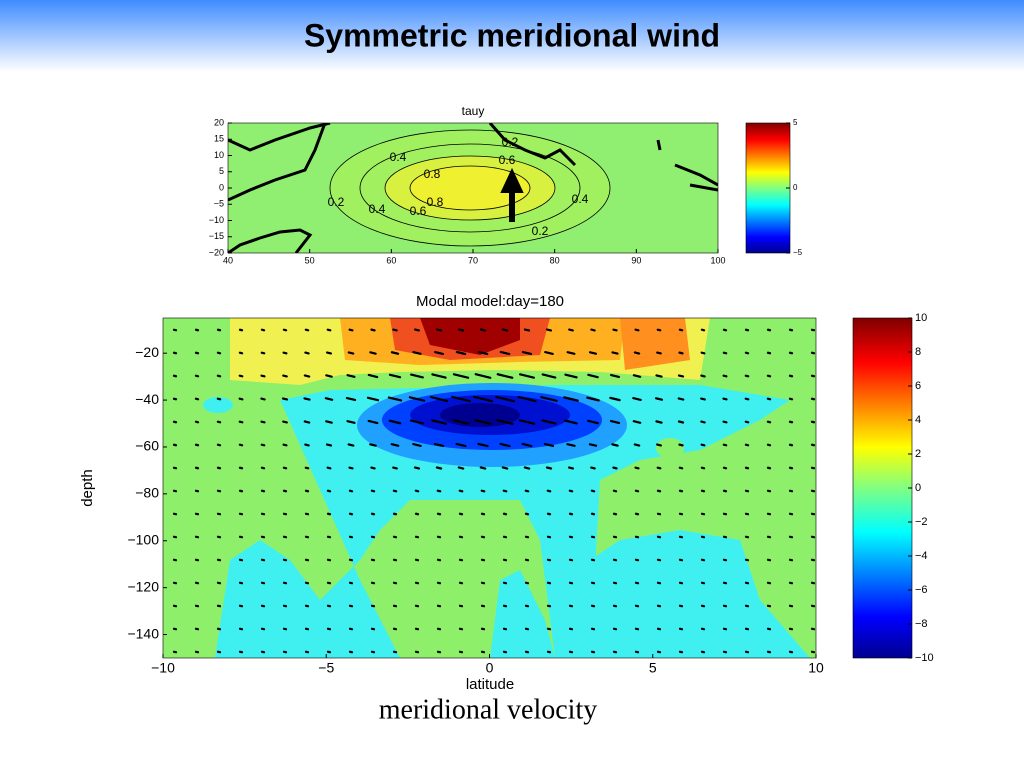 This screenshot has width=1024, height=768. What do you see at coordinates (488, 709) in the screenshot?
I see `caption: meridional velocity` at bounding box center [488, 709].